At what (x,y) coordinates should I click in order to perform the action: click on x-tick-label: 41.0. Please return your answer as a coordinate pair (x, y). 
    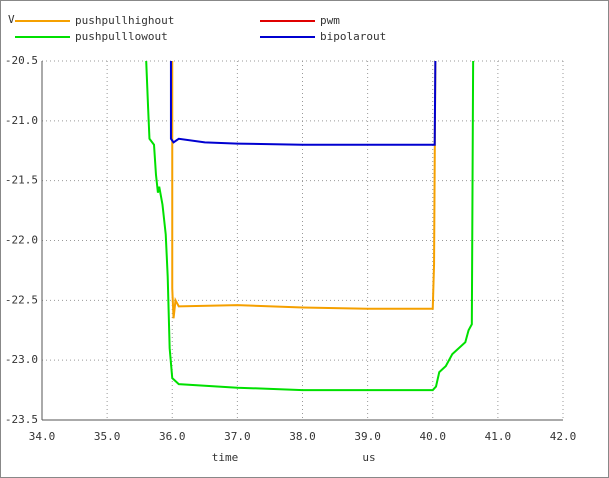
    Looking at the image, I should click on (498, 436).